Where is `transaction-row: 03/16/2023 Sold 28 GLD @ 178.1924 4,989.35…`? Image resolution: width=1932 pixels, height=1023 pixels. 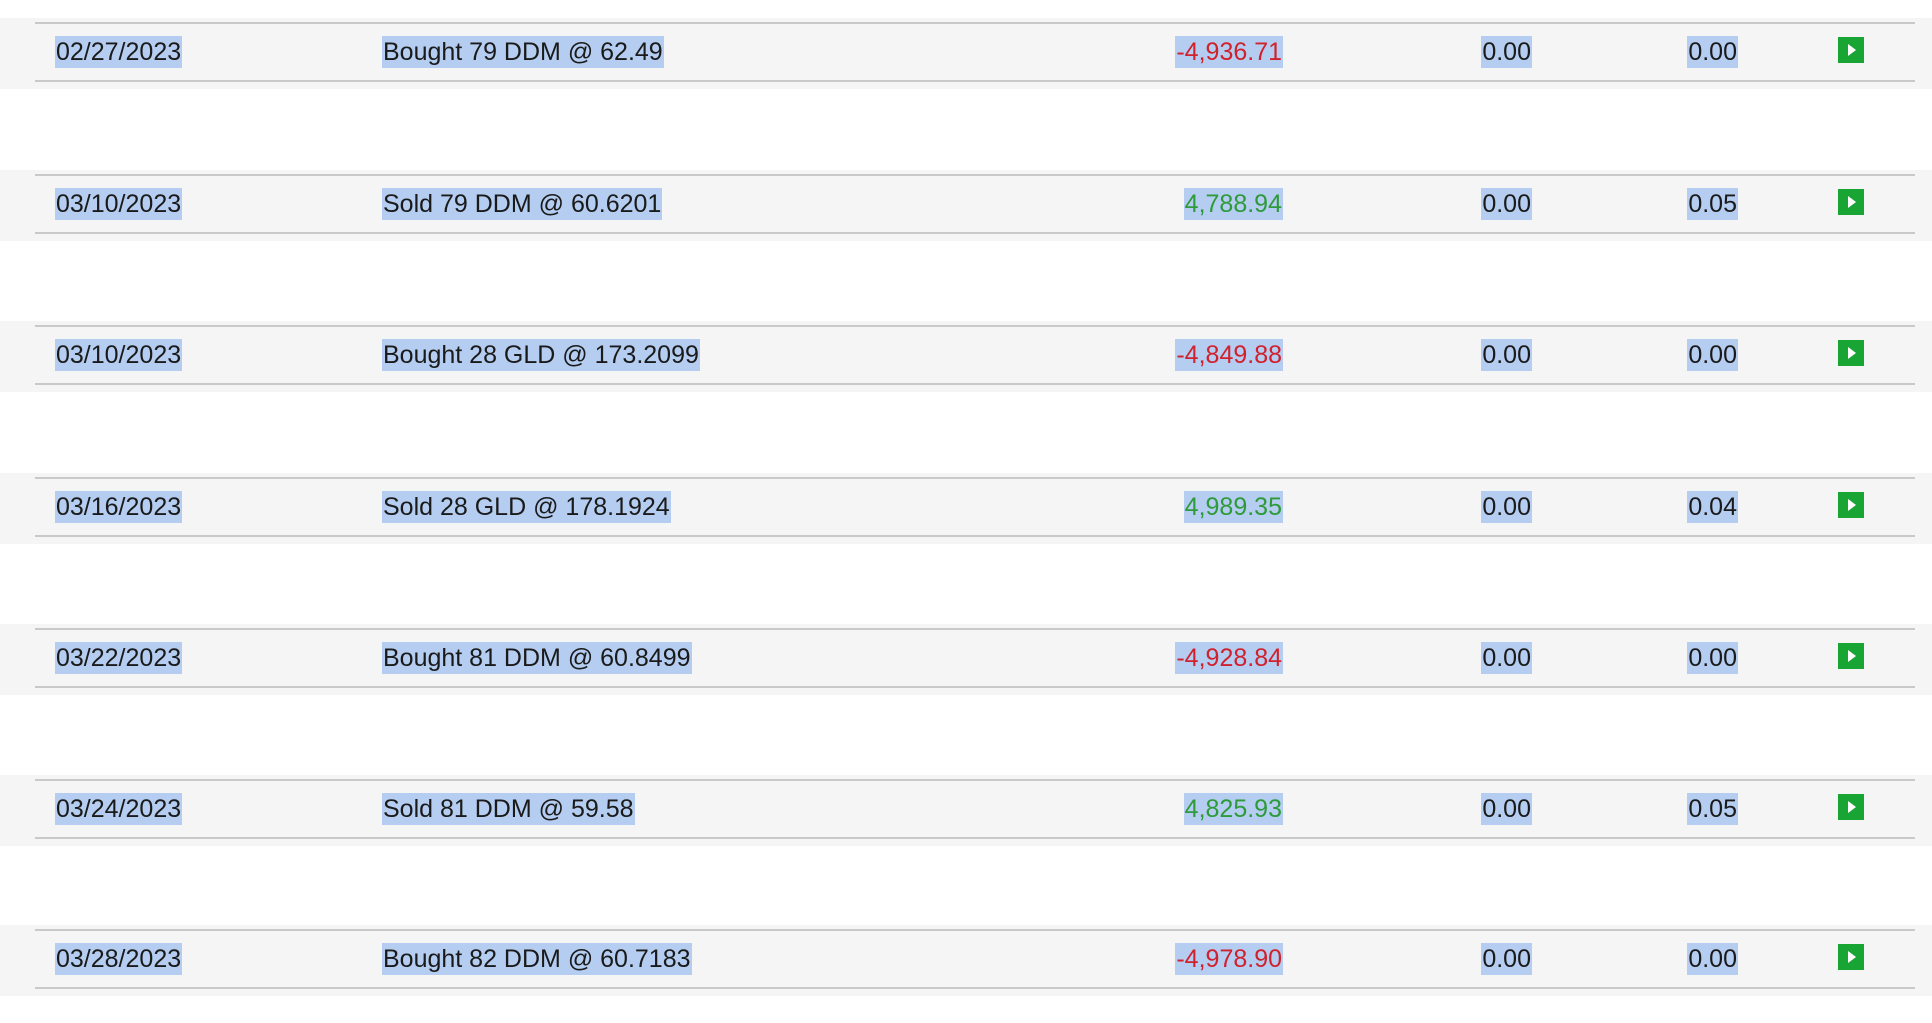 transaction-row: 03/16/2023 Sold 28 GLD @ 178.1924 4,989.35… is located at coordinates (975, 507).